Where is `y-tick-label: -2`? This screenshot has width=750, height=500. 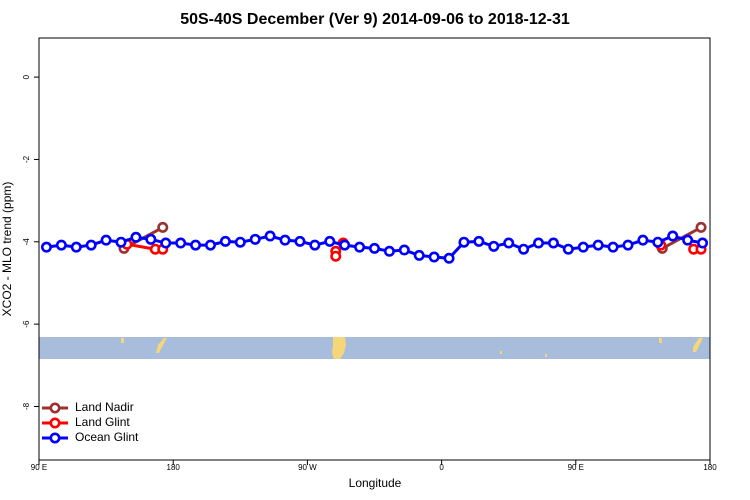
y-tick-label: -2 is located at coordinates (26, 159).